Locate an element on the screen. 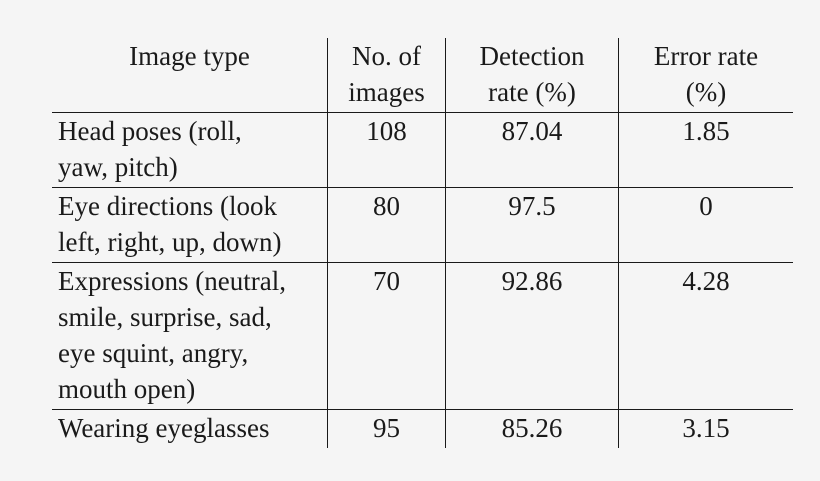 The image size is (820, 481). cell-image-type-line: smile, surprise, sad, is located at coordinates (165, 317).